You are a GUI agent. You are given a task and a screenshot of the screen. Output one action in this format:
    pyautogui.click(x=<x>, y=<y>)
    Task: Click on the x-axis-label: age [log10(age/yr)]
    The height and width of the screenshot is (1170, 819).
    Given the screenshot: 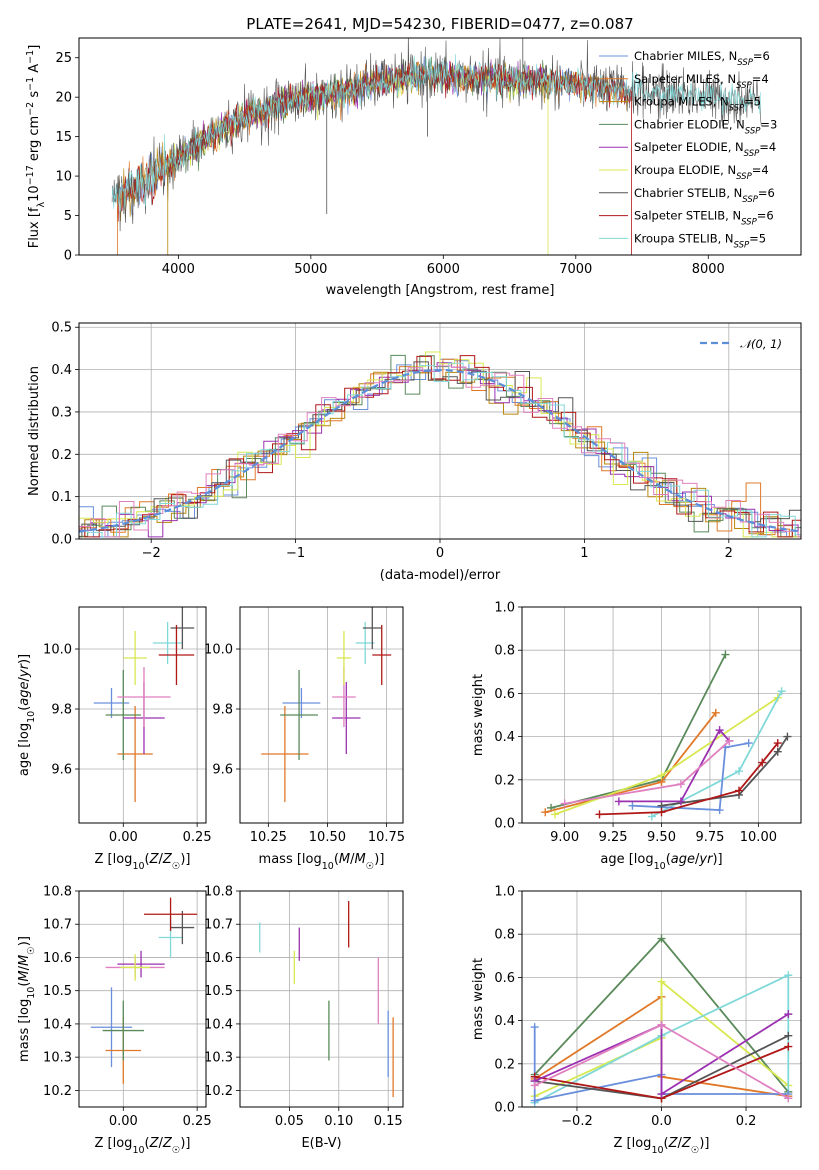 What is the action you would take?
    pyautogui.click(x=661, y=862)
    